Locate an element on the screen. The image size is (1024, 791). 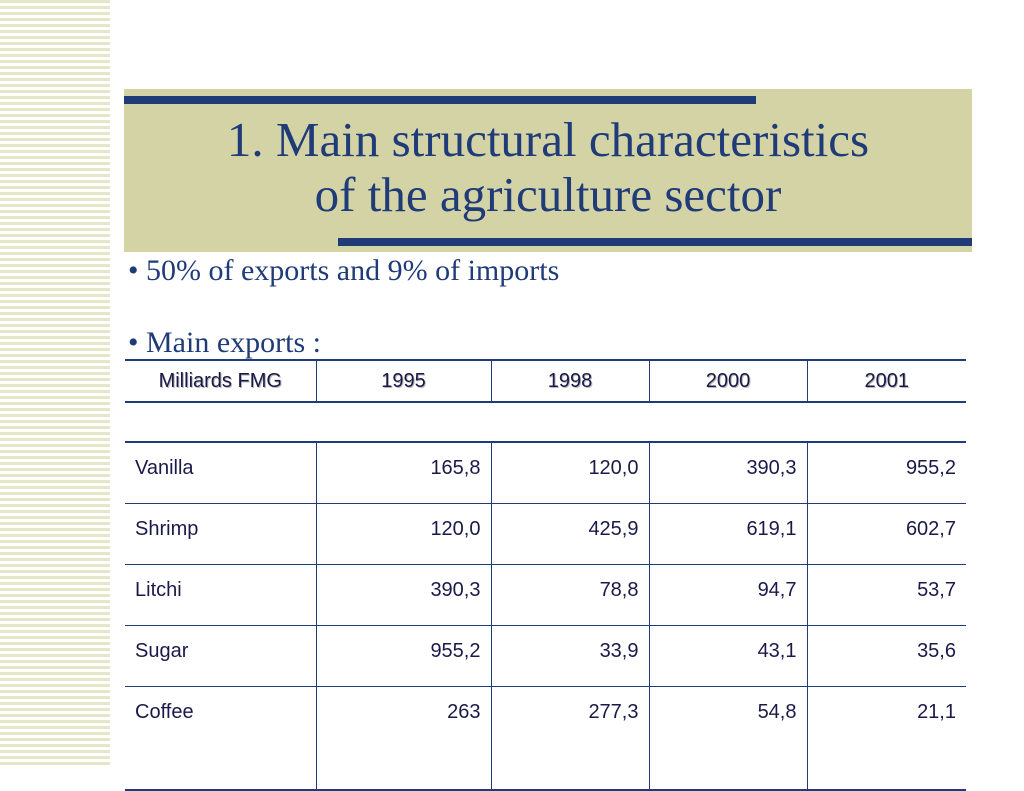
bullet-main-exports: • Main exports : is located at coordinates (224, 342).